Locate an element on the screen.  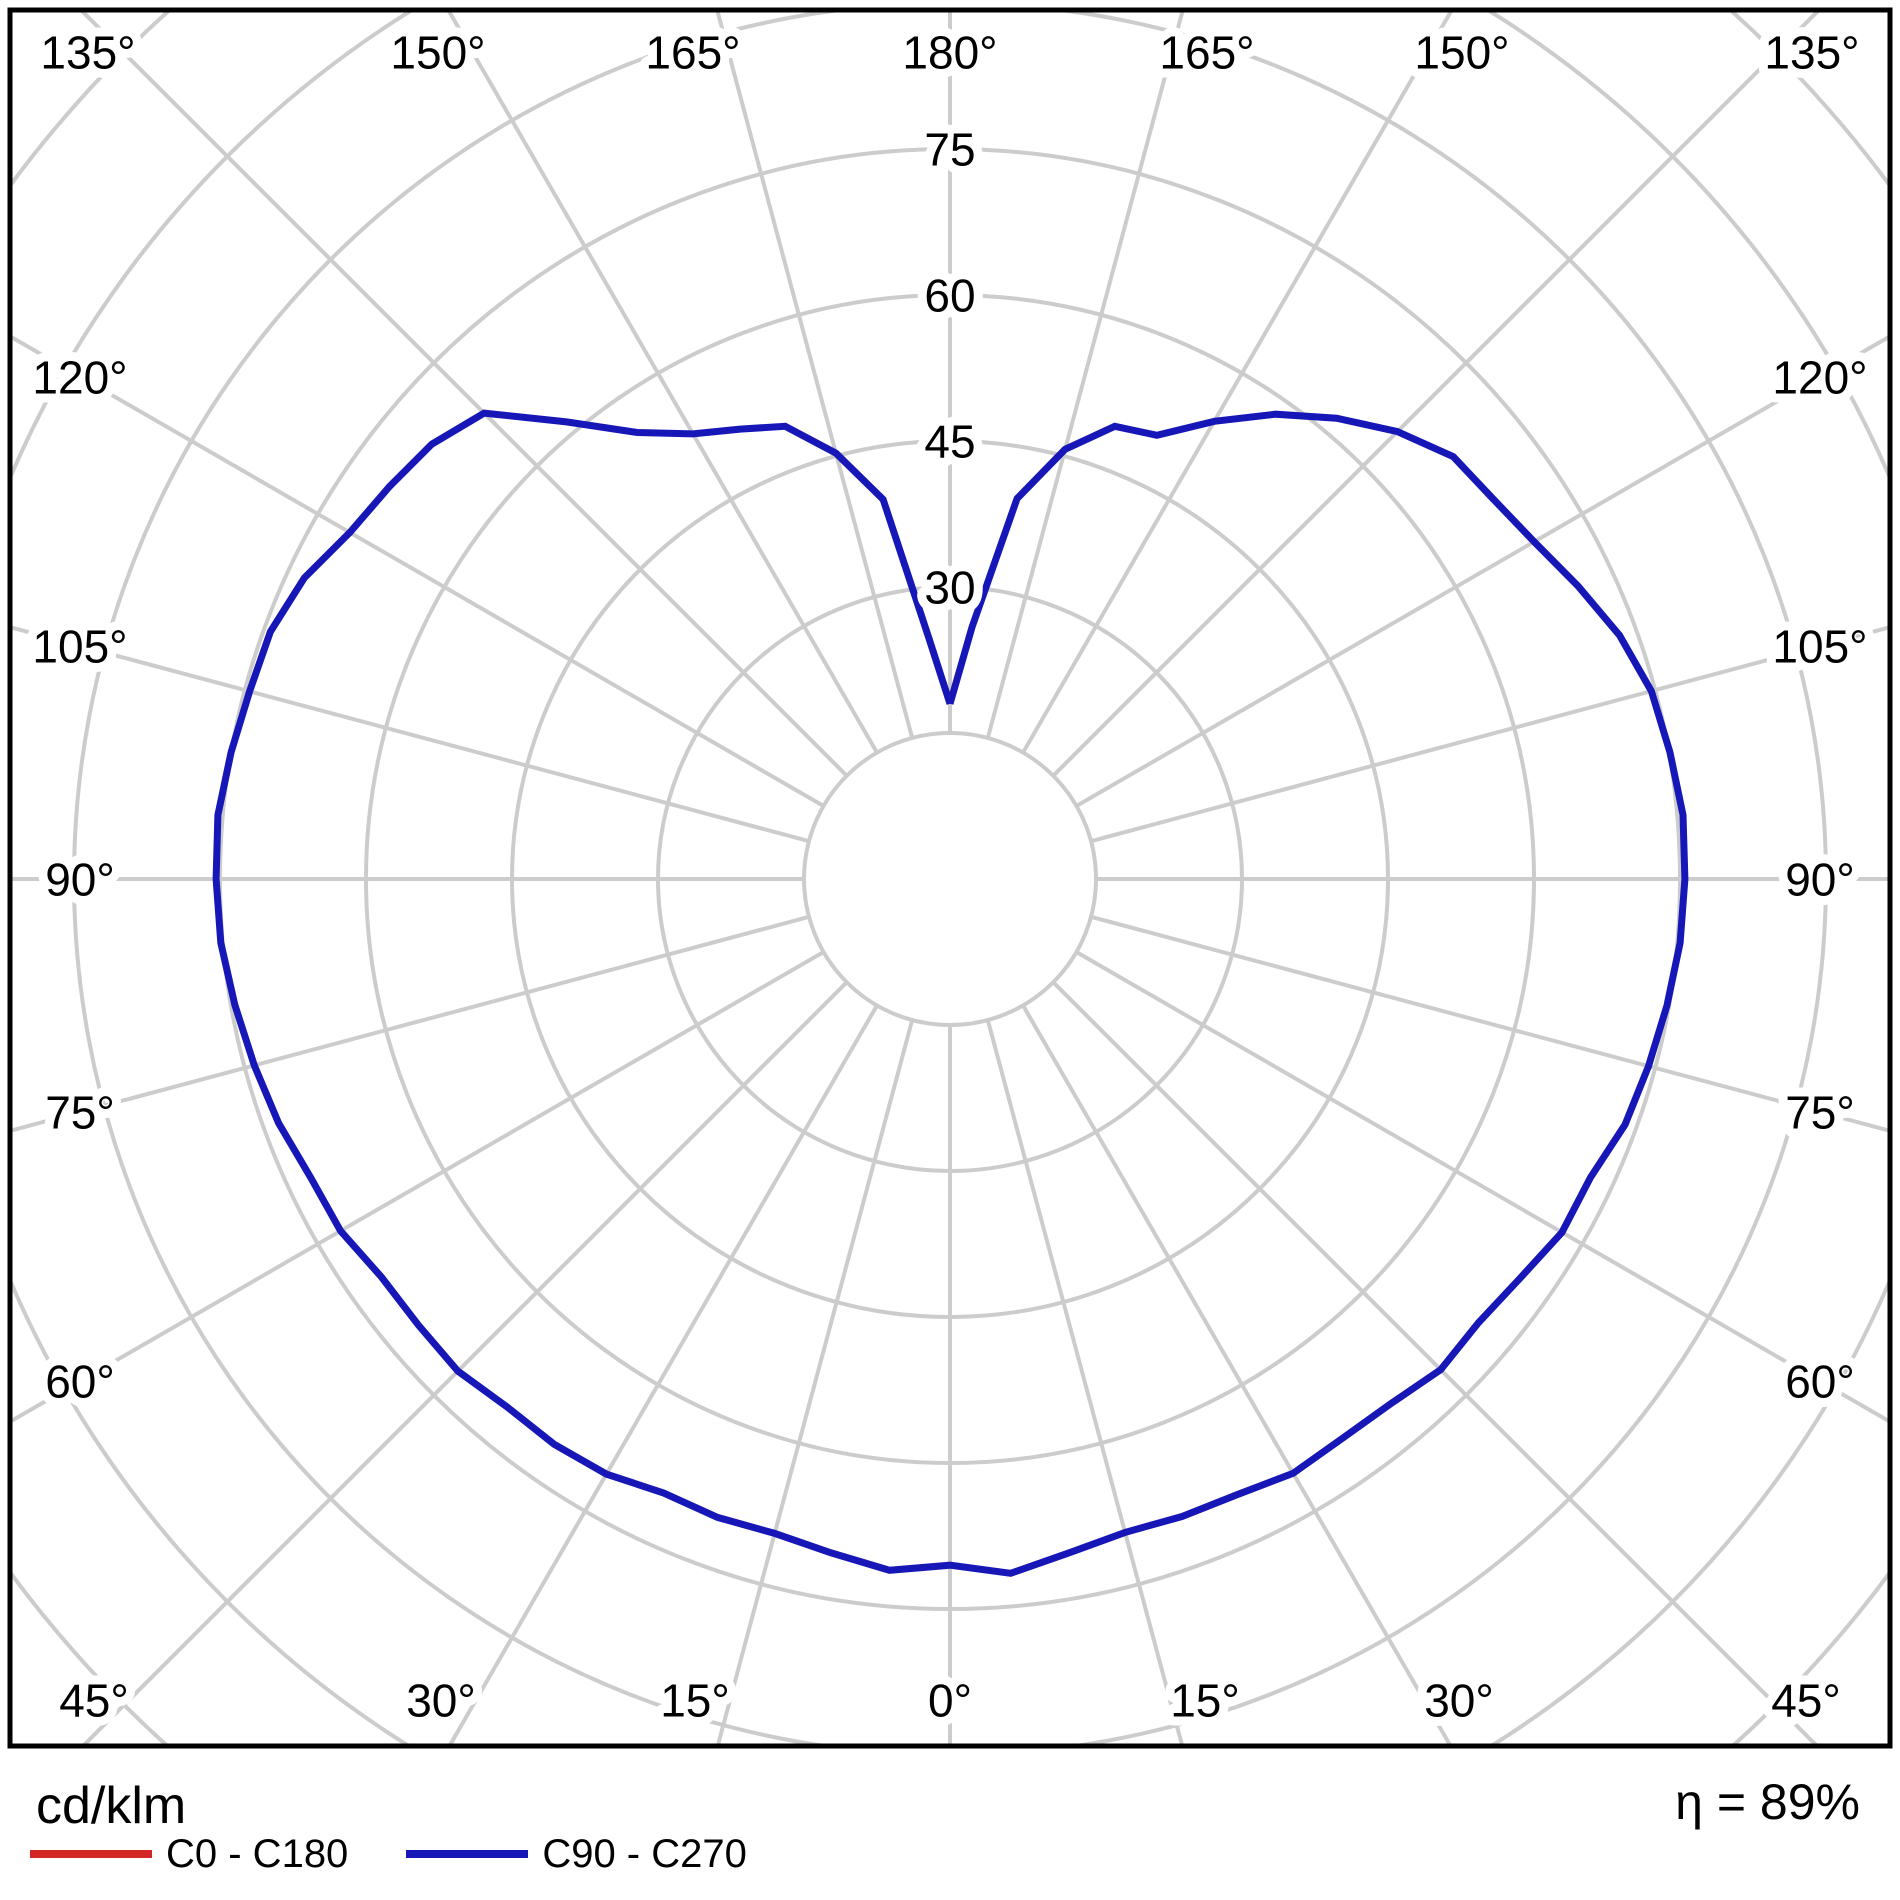
angle-label-right-15: 15° is located at coordinates (1205, 1701).